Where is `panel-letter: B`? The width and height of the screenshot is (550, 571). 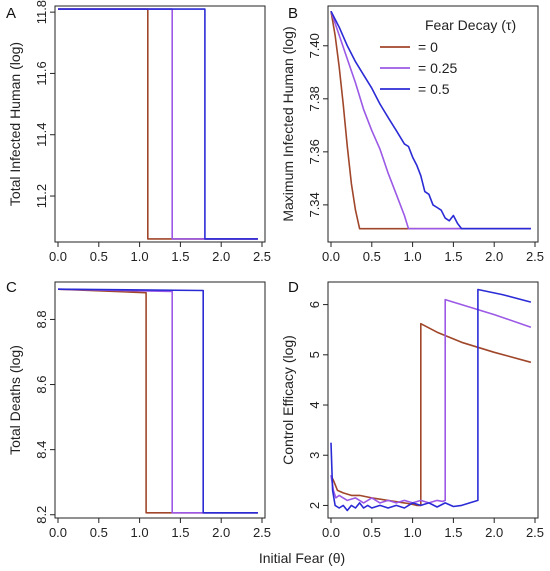
panel-letter: B is located at coordinates (293, 13).